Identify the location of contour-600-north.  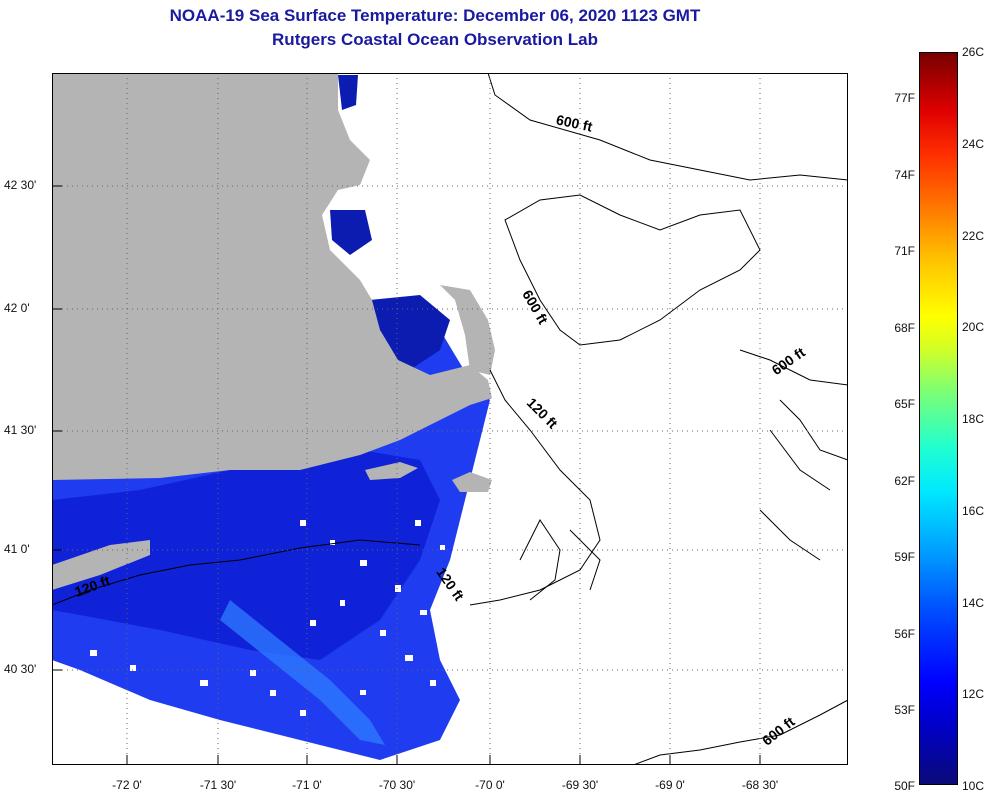
(667, 127).